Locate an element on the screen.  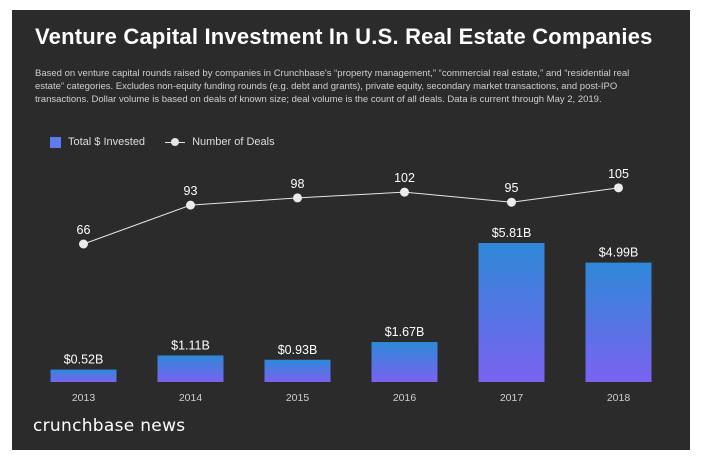
legend-item-invested: Total $ Invested is located at coordinates (97, 142).